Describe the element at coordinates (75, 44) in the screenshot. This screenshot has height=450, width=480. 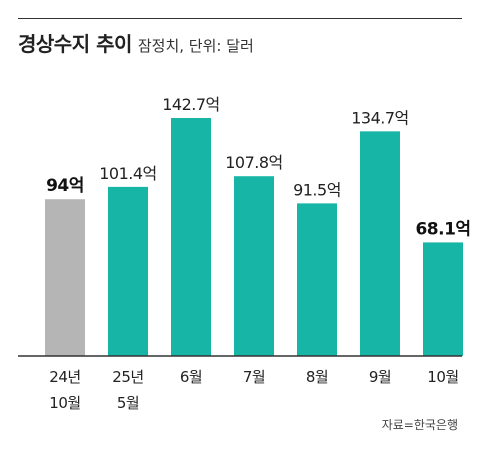
I see `chart-title: 경상수지 추이` at that location.